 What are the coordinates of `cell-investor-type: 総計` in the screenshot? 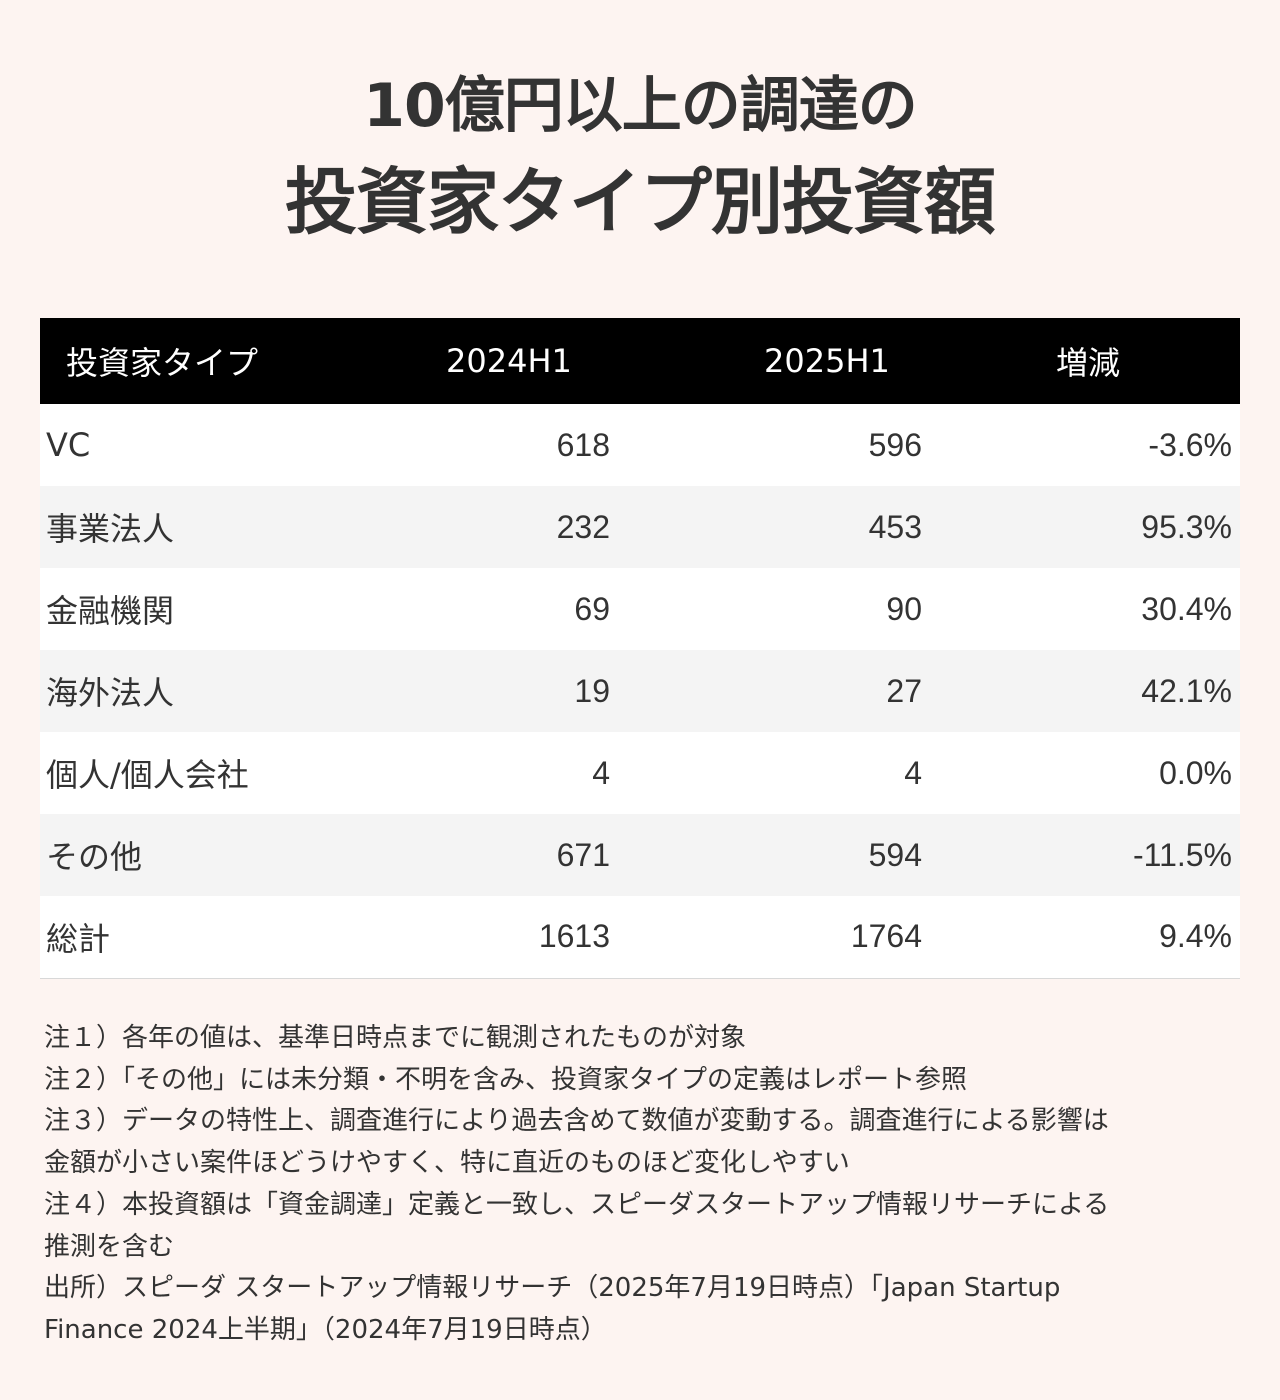 It's located at (78, 938).